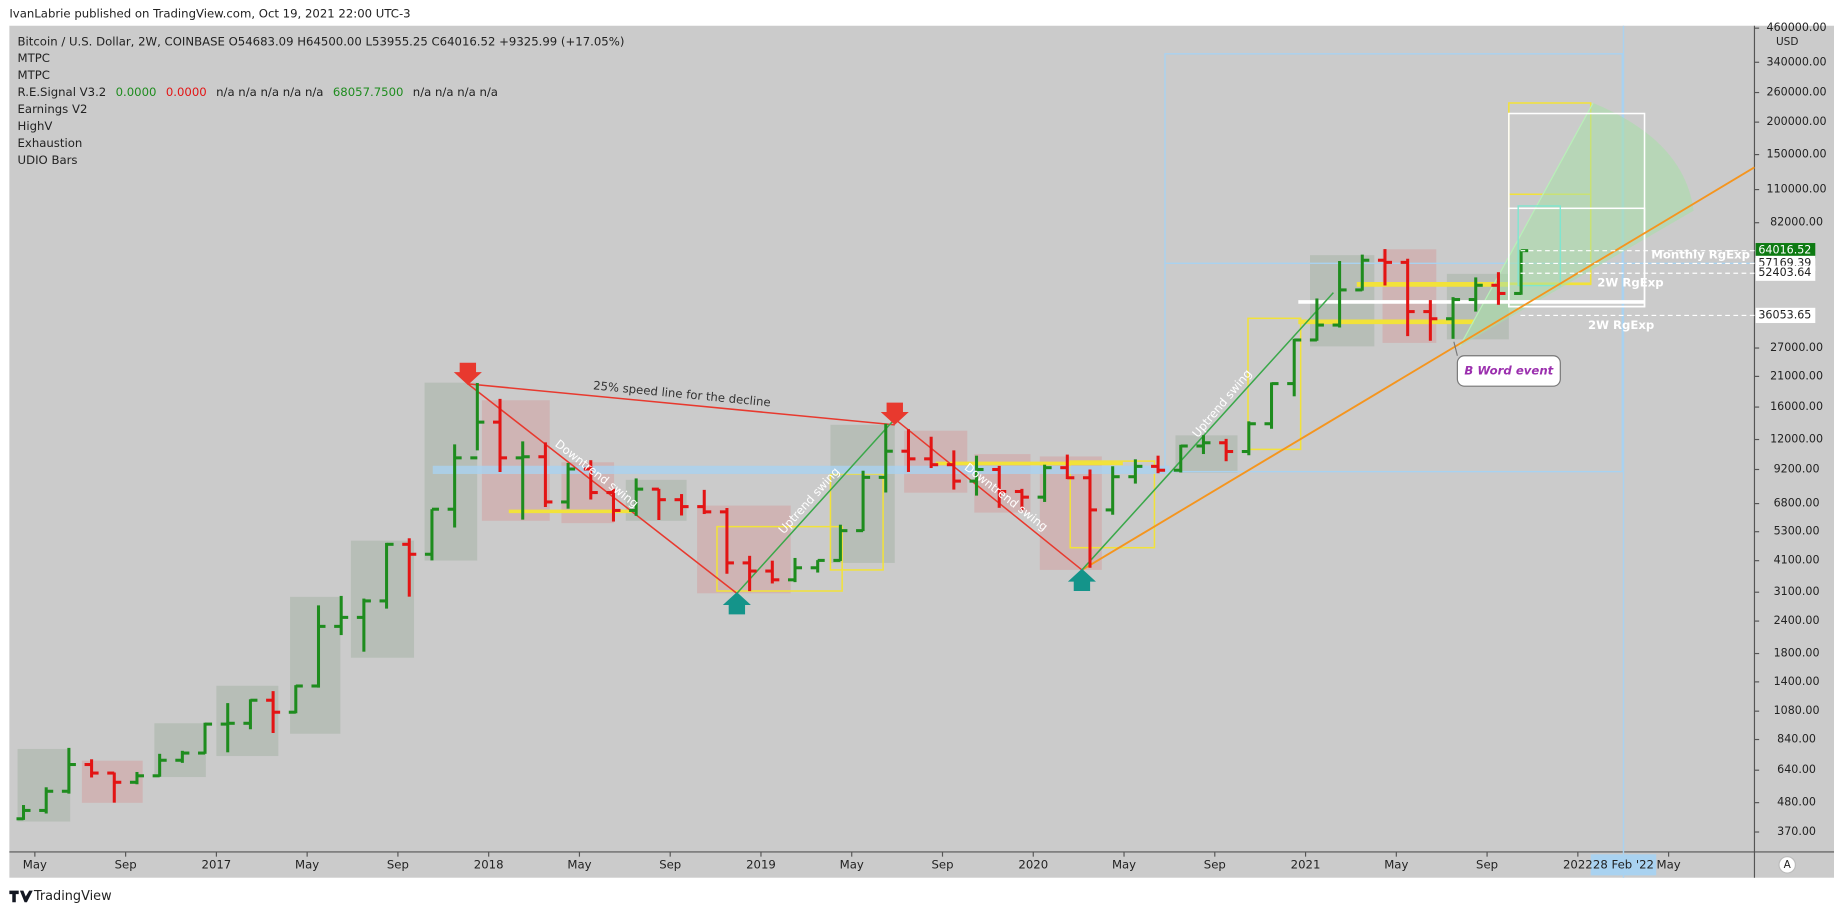 The width and height of the screenshot is (1834, 914). I want to click on y-tick-label: 370.00, so click(1796, 831).